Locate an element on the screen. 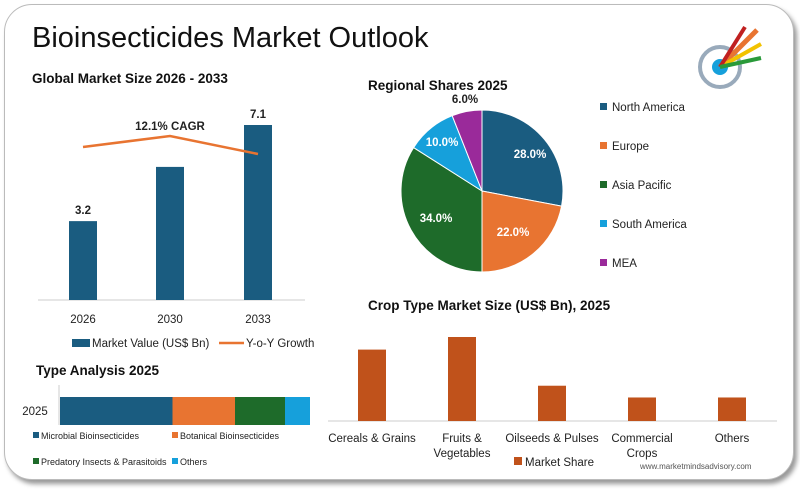 The width and height of the screenshot is (800, 489). logo-icon is located at coordinates (730, 57).